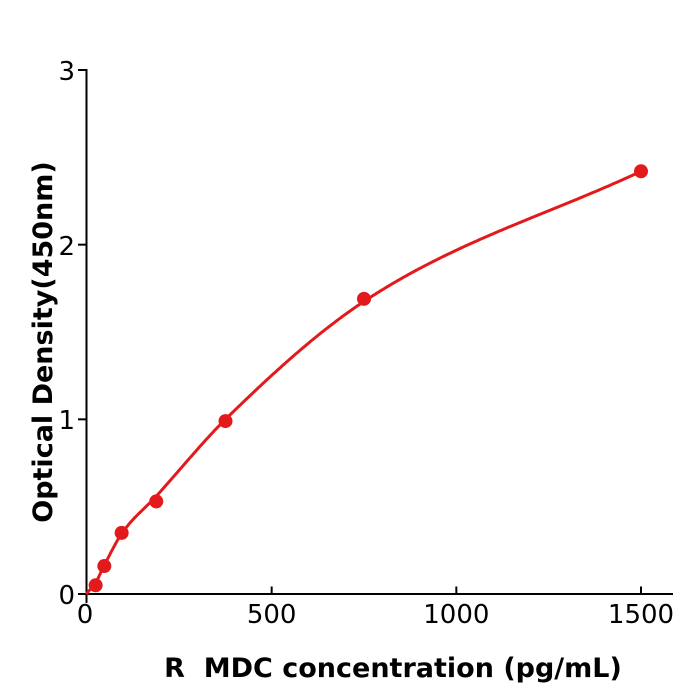  I want to click on x-tick-label: 0, so click(85, 615).